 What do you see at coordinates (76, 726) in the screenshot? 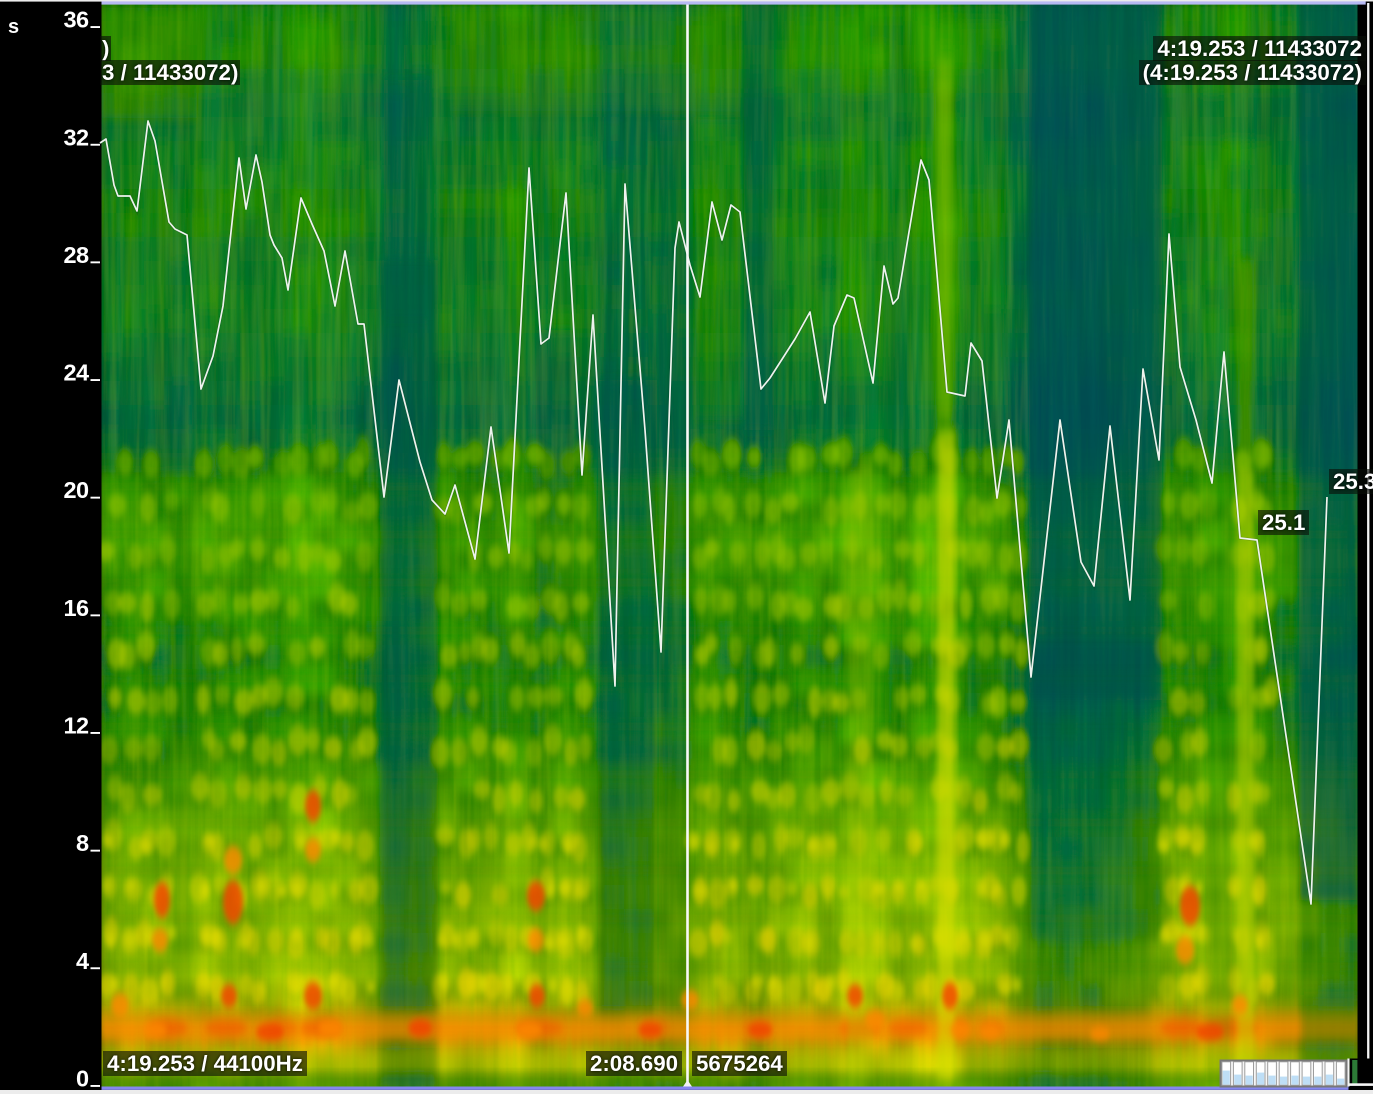
I see `svg-text: 12` at bounding box center [76, 726].